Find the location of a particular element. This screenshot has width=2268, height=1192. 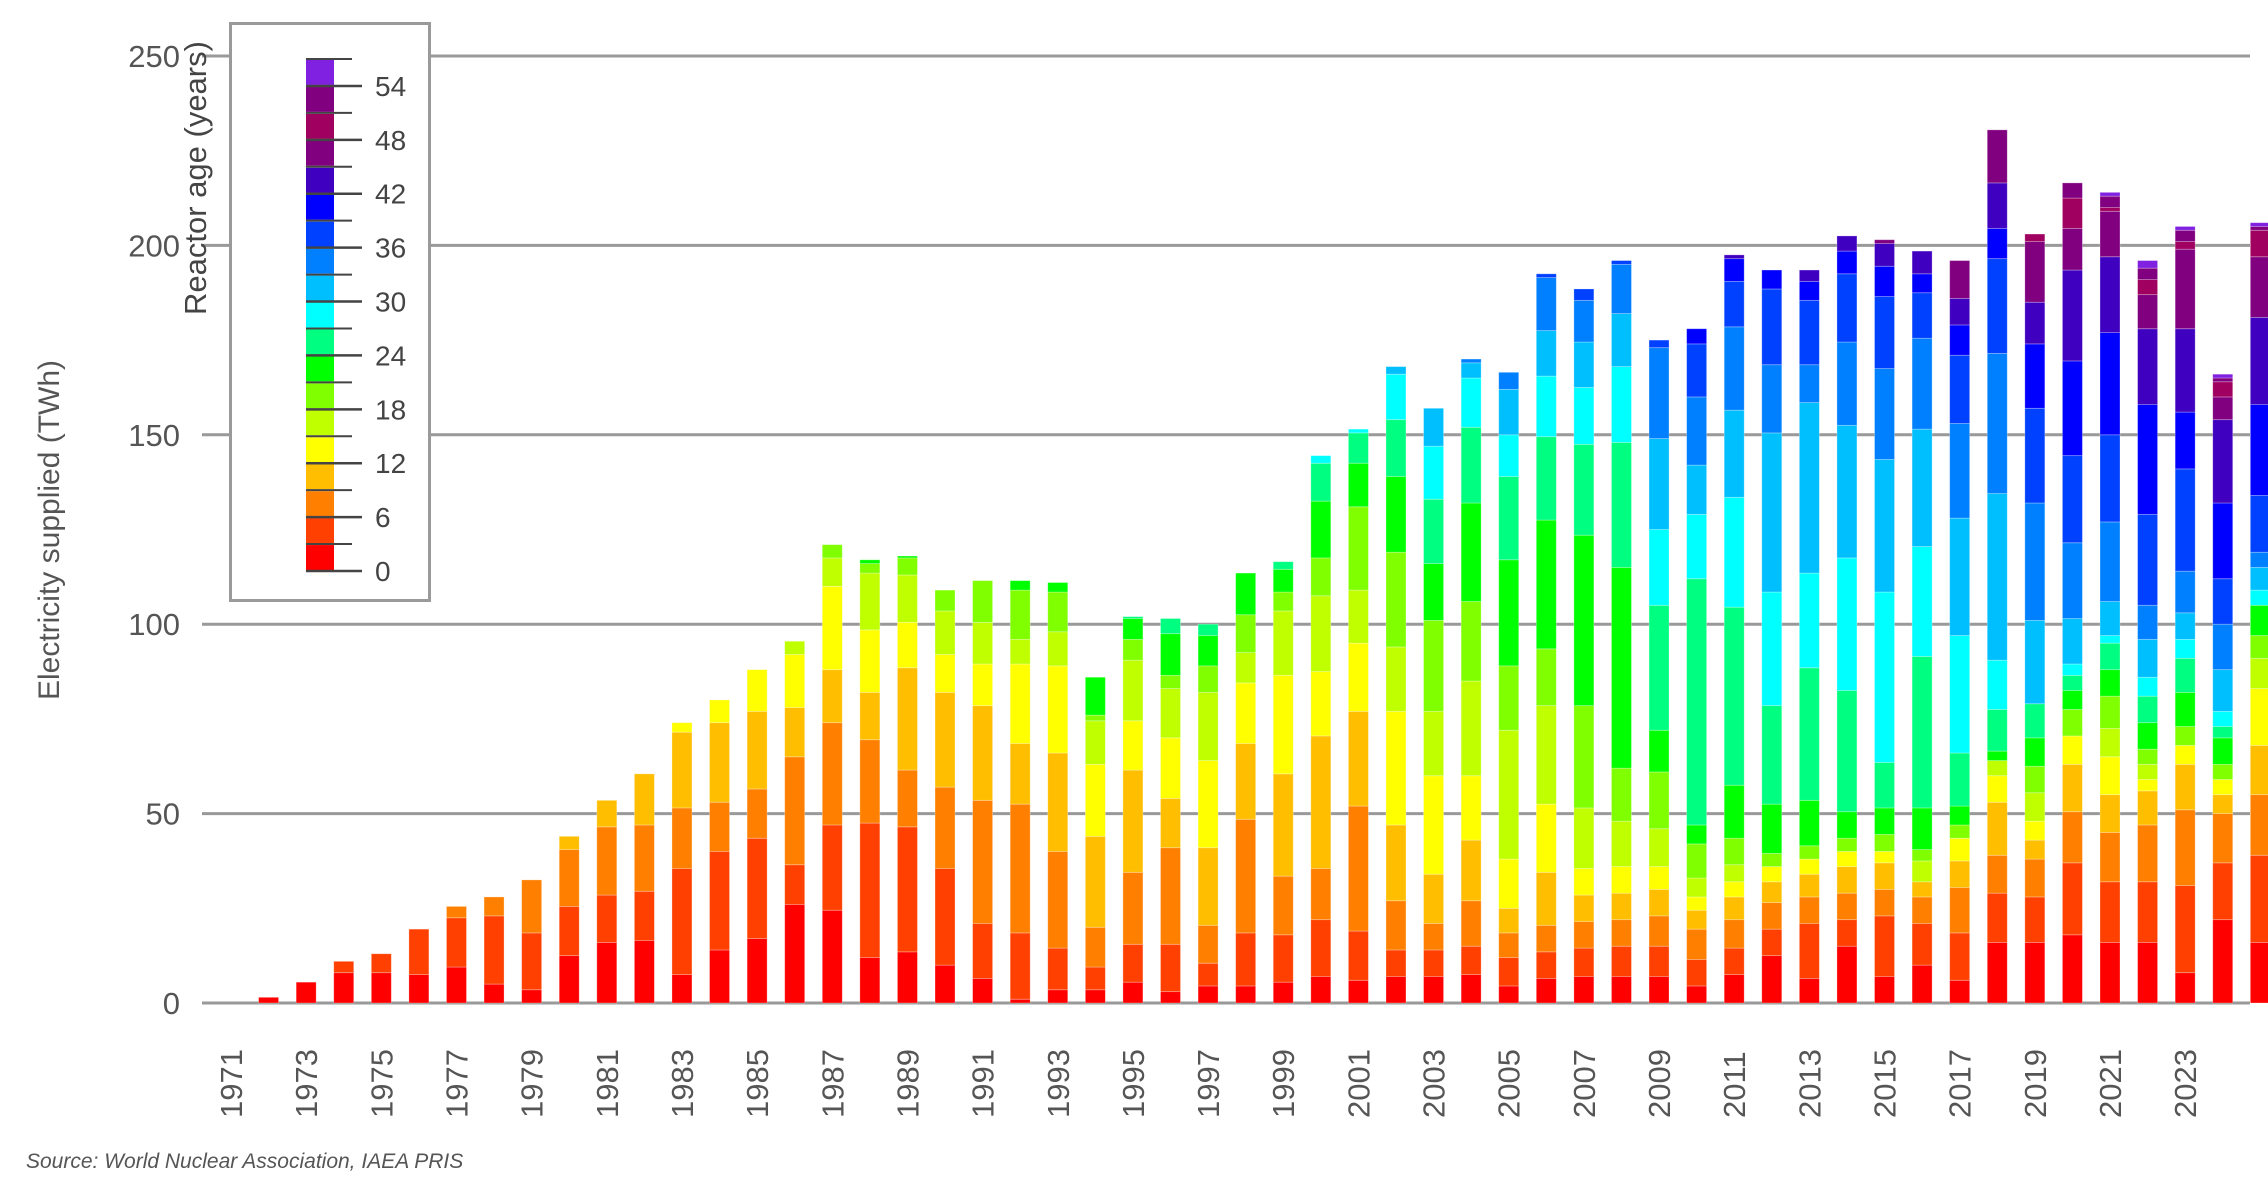

bar-1992 is located at coordinates (1020, 792).